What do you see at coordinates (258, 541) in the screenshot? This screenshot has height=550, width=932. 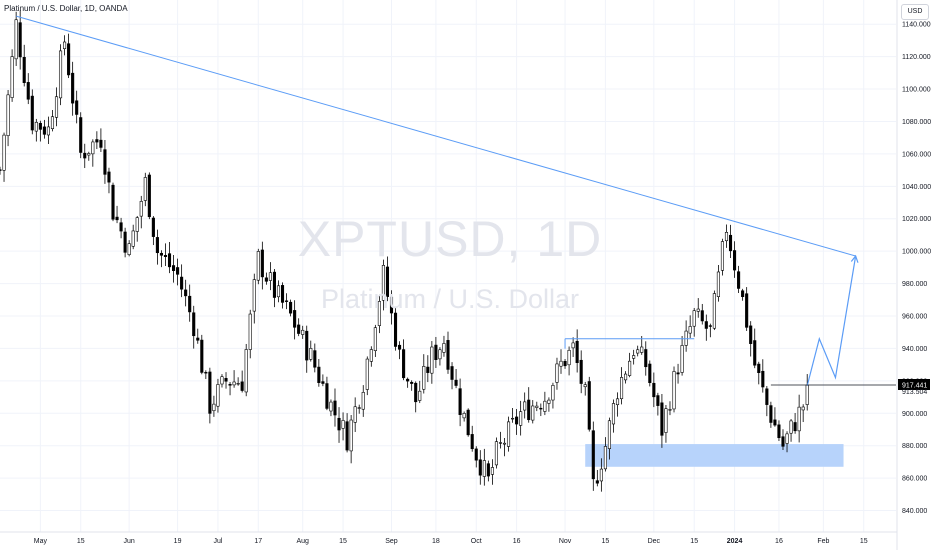 I see `time-tick-label: 17` at bounding box center [258, 541].